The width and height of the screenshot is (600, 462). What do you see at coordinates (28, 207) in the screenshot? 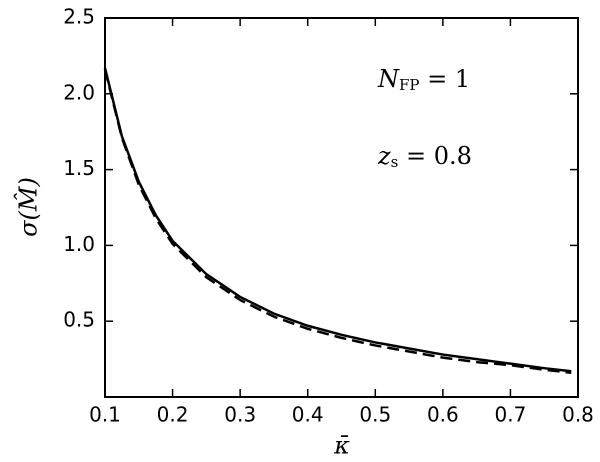
I see `y-axis-label: σ(M̂)` at bounding box center [28, 207].